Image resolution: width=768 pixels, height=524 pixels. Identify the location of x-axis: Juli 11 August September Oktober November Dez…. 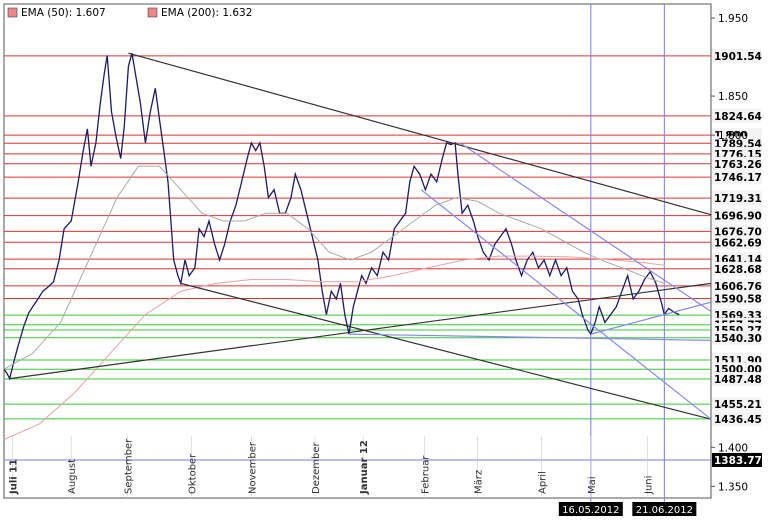
(331, 467).